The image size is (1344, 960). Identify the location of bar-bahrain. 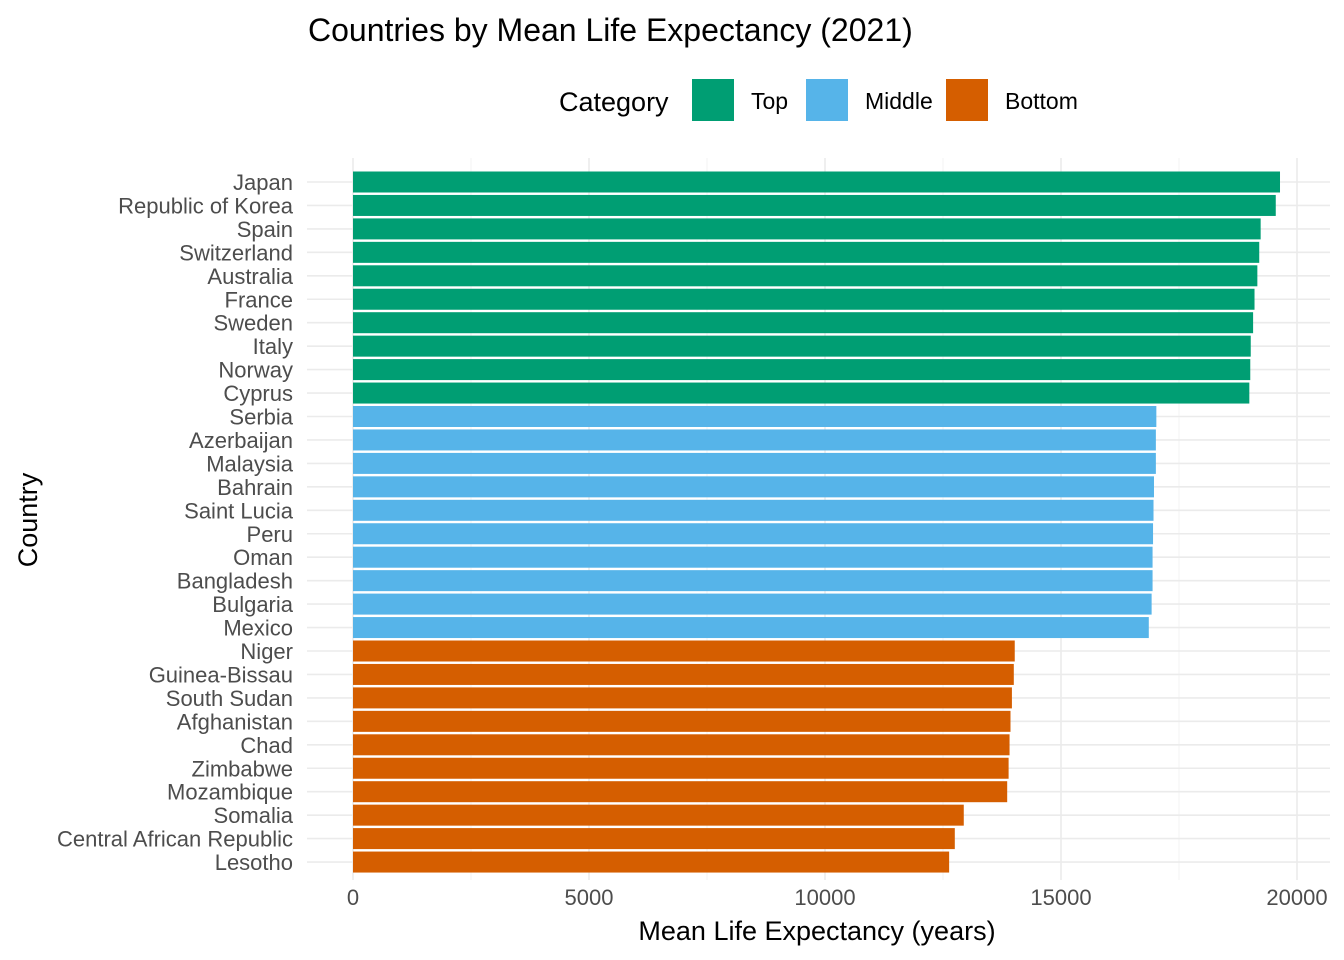
(753, 487).